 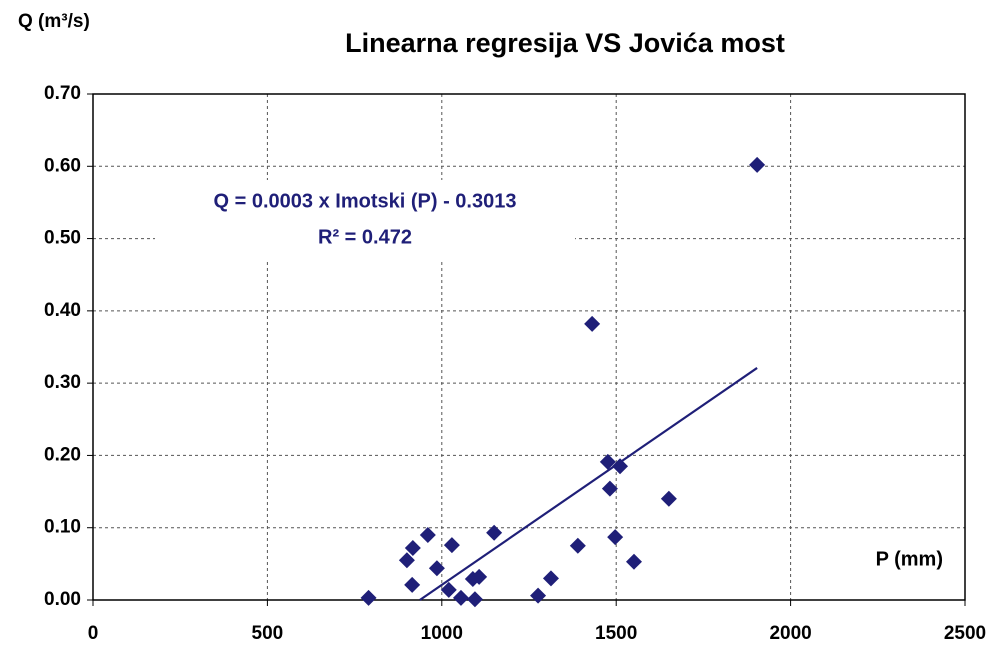 What do you see at coordinates (62, 93) in the screenshot?
I see `y-tick-label: 0.70` at bounding box center [62, 93].